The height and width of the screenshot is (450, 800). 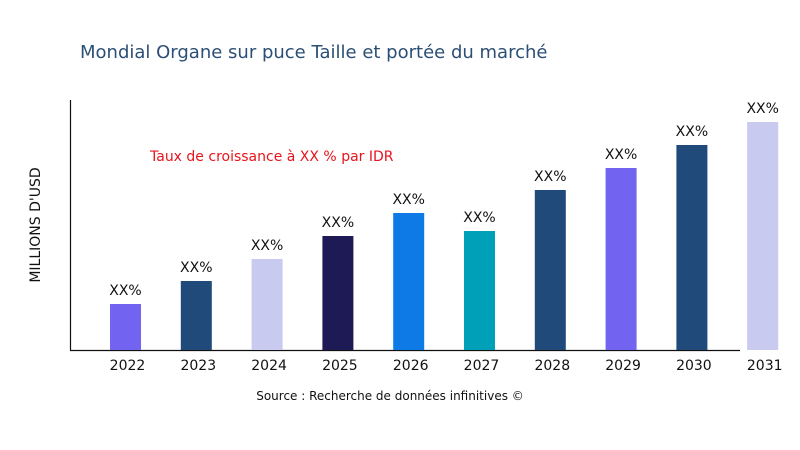 I want to click on bar-2025, so click(x=338, y=293).